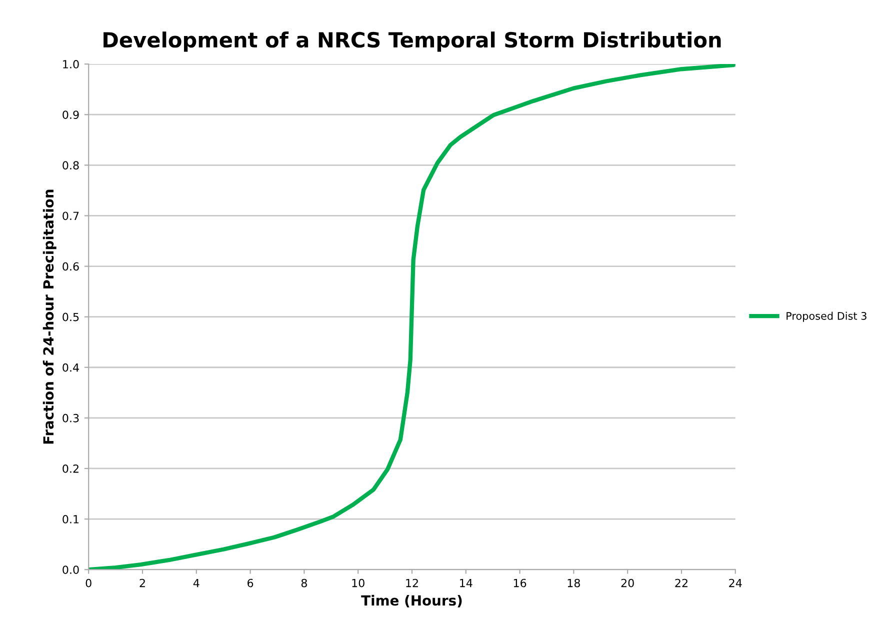 This screenshot has width=886, height=628. What do you see at coordinates (71, 64) in the screenshot?
I see `y-tick-label: 1.0` at bounding box center [71, 64].